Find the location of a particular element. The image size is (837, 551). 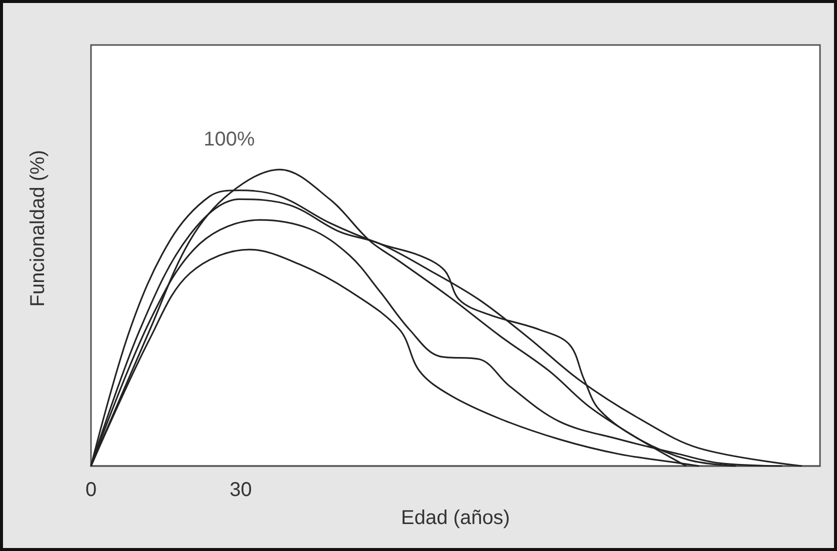

x-axis-title: Edad (años) is located at coordinates (455, 518).